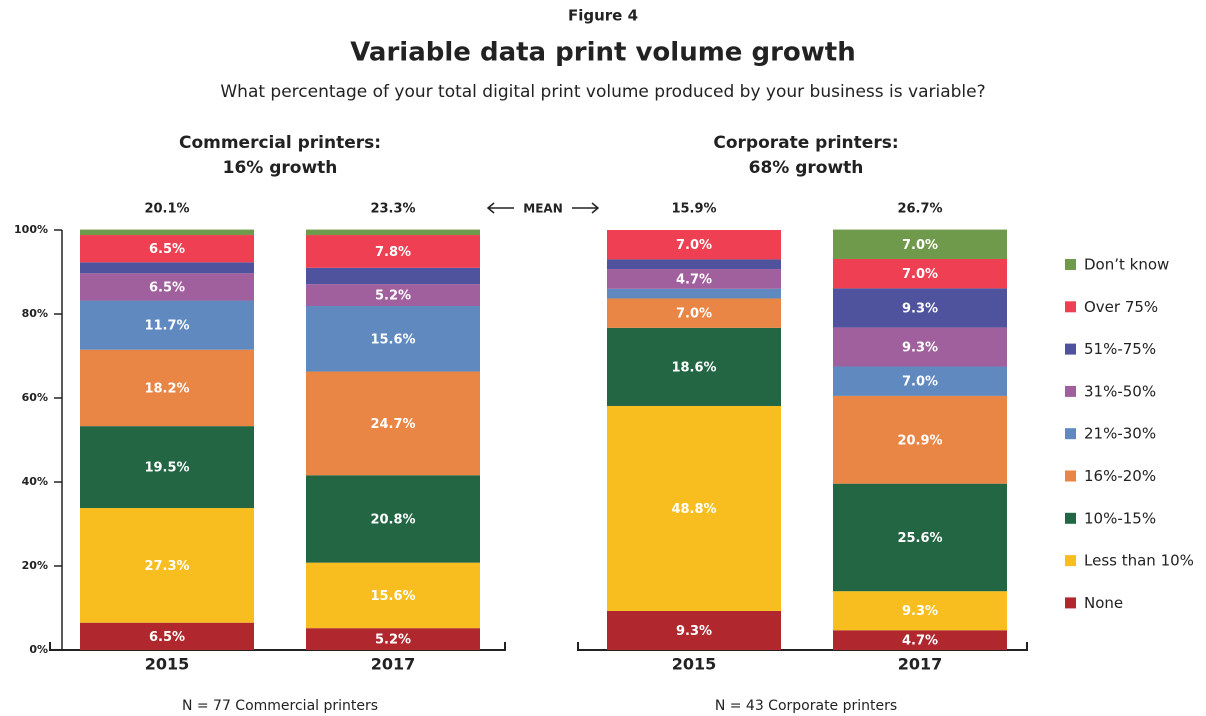 This screenshot has height=716, width=1206. What do you see at coordinates (1139, 561) in the screenshot?
I see `legend-label: Less than 10%` at bounding box center [1139, 561].